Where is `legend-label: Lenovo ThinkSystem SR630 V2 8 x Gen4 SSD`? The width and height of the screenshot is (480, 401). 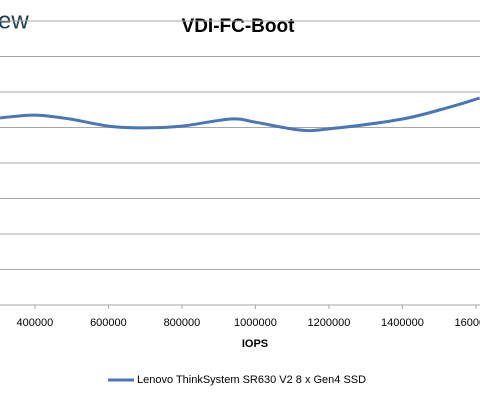
legend-label: Lenovo ThinkSystem SR630 V2 8 x Gen4 SSD is located at coordinates (251, 380).